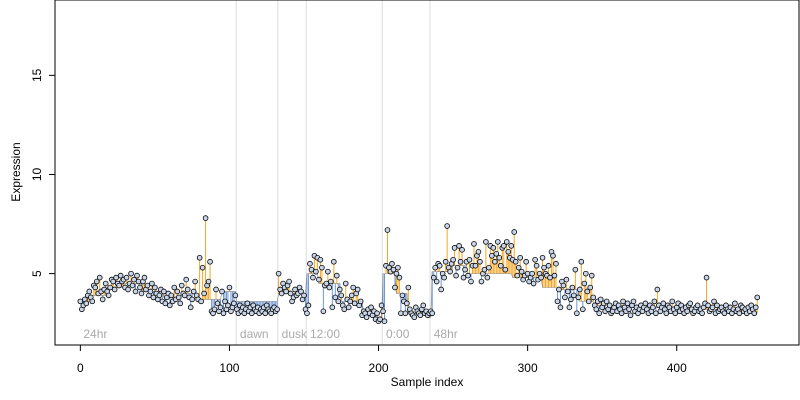 This screenshot has height=400, width=800. What do you see at coordinates (446, 334) in the screenshot?
I see `segment-label: 48hr` at bounding box center [446, 334].